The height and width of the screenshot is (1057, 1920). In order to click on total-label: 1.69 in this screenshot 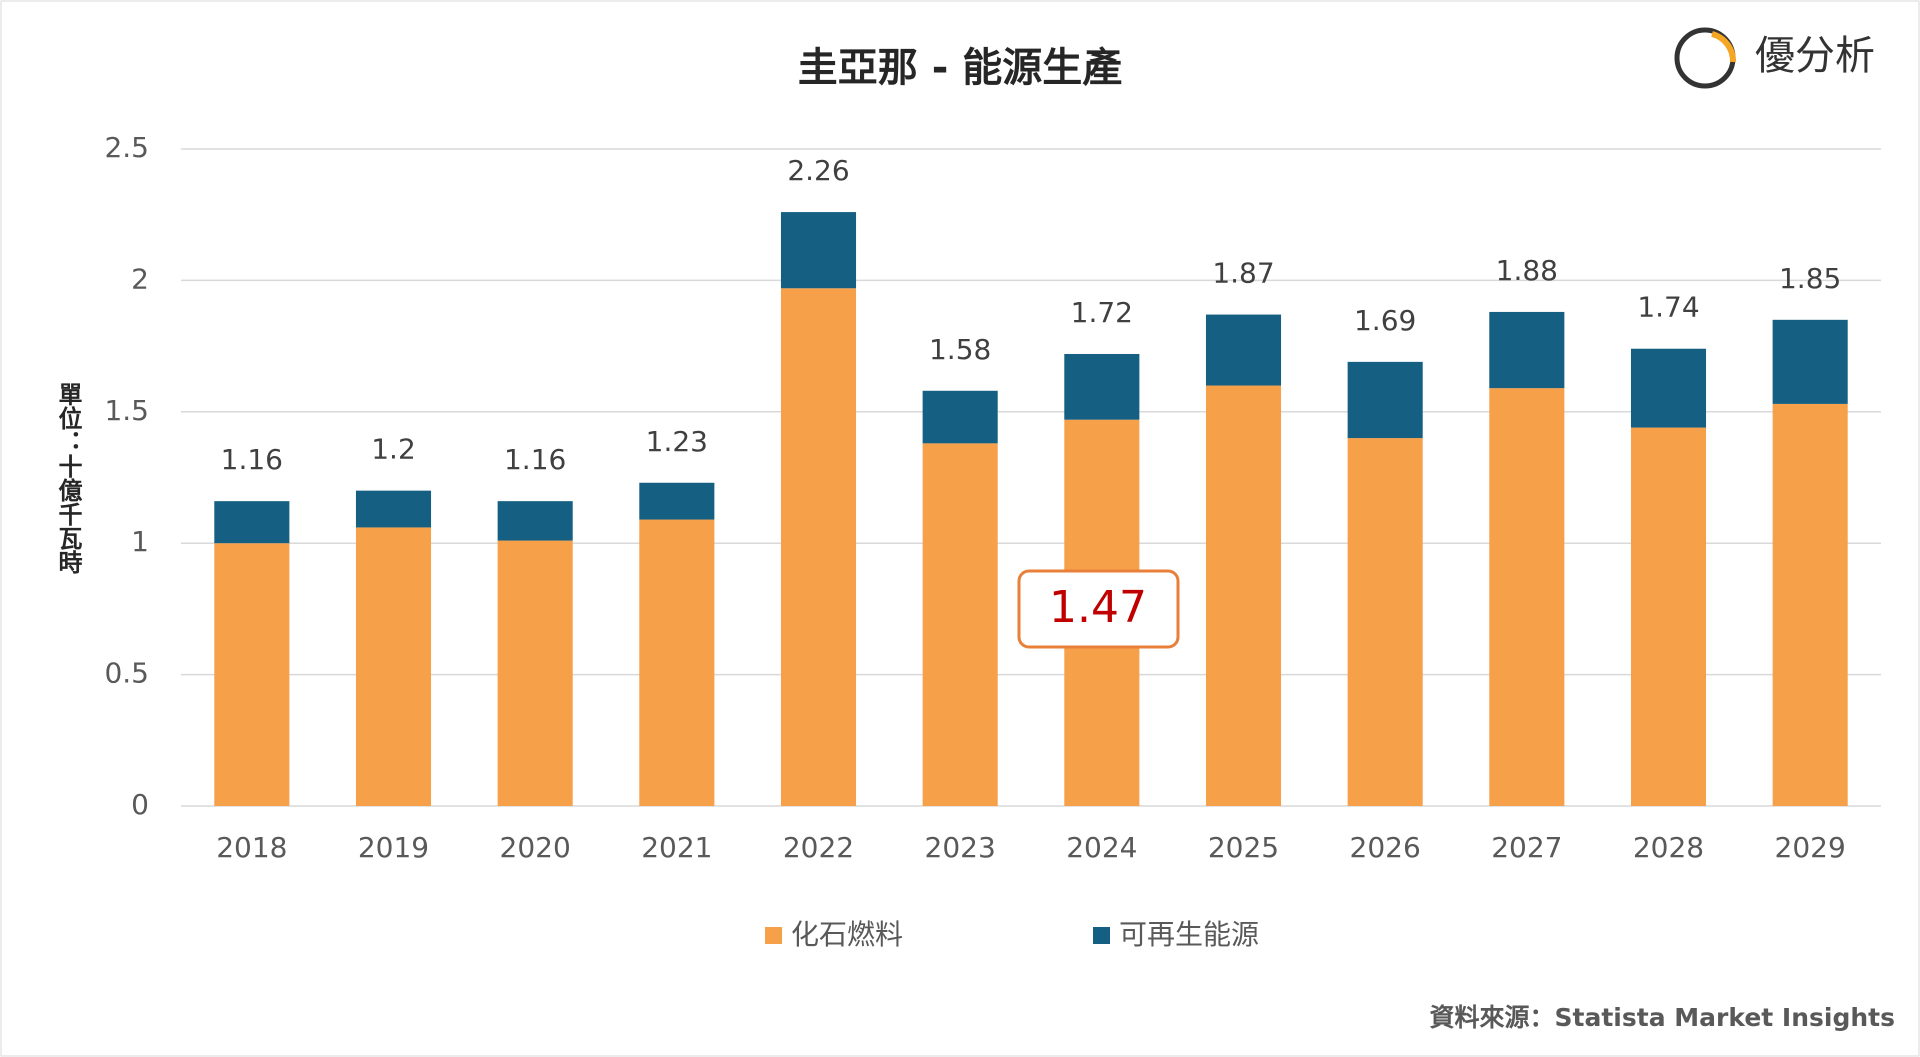, I will do `click(1385, 320)`.